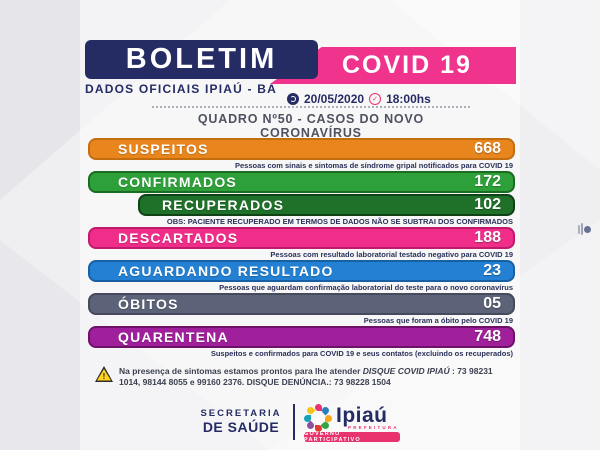  I want to click on covid-banner-label: COVID 19, so click(407, 65).